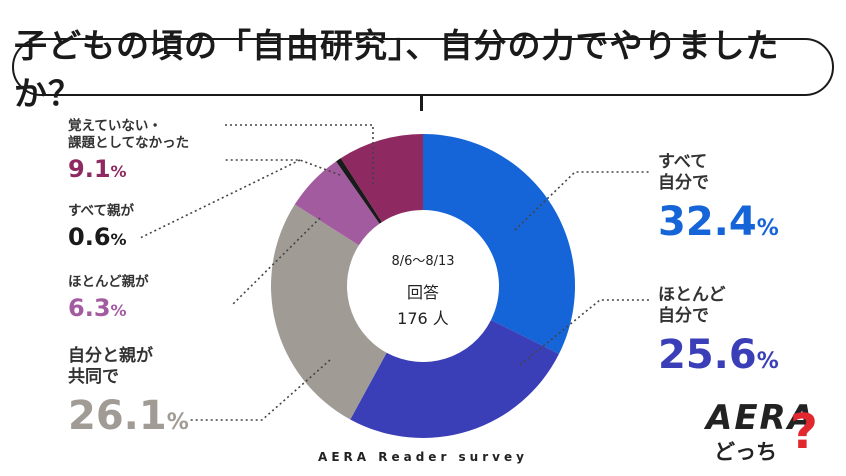  What do you see at coordinates (93, 377) in the screenshot?
I see `label-joint-line2: 共同で` at bounding box center [93, 377].